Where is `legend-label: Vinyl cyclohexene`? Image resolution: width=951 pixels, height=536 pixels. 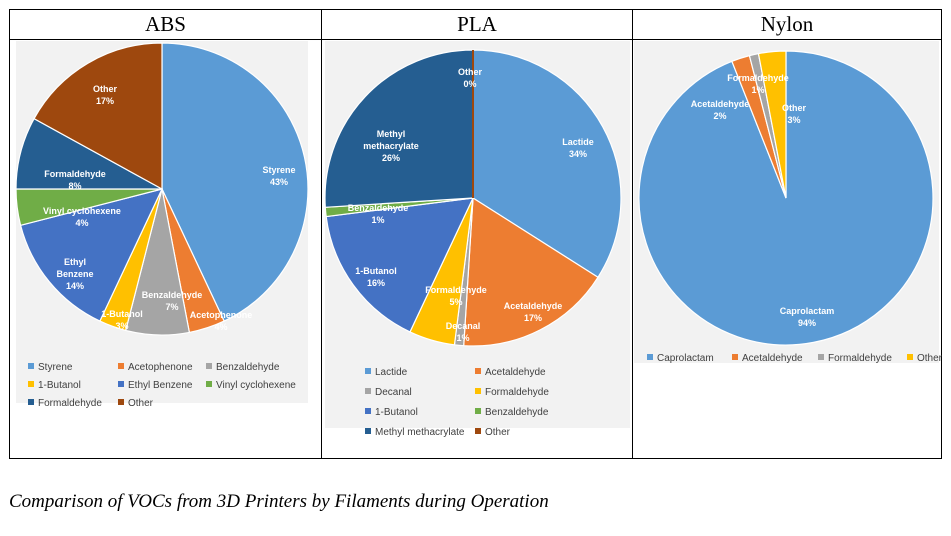 legend-label: Vinyl cyclohexene is located at coordinates (256, 385).